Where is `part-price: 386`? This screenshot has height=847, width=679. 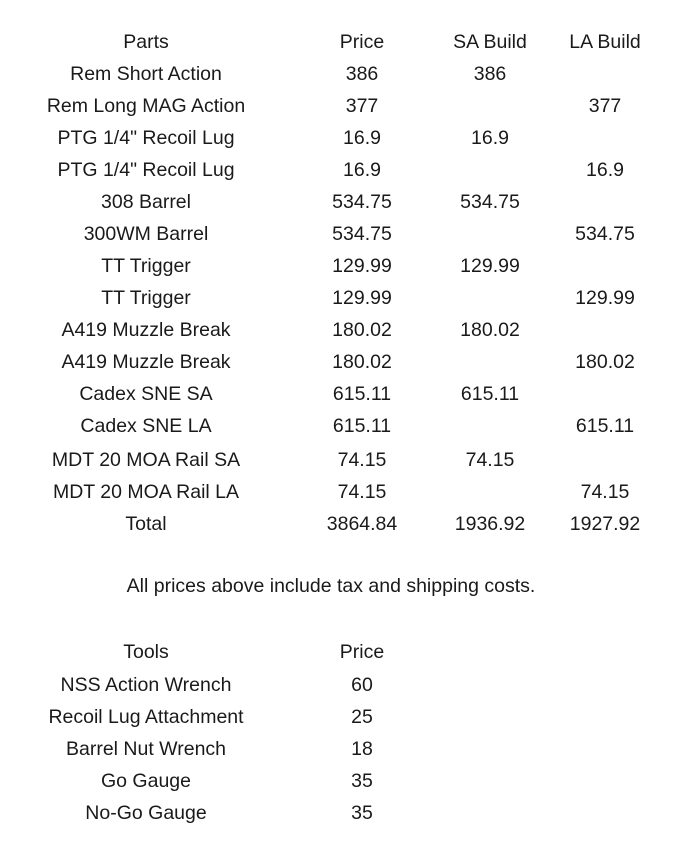 part-price: 386 is located at coordinates (362, 74).